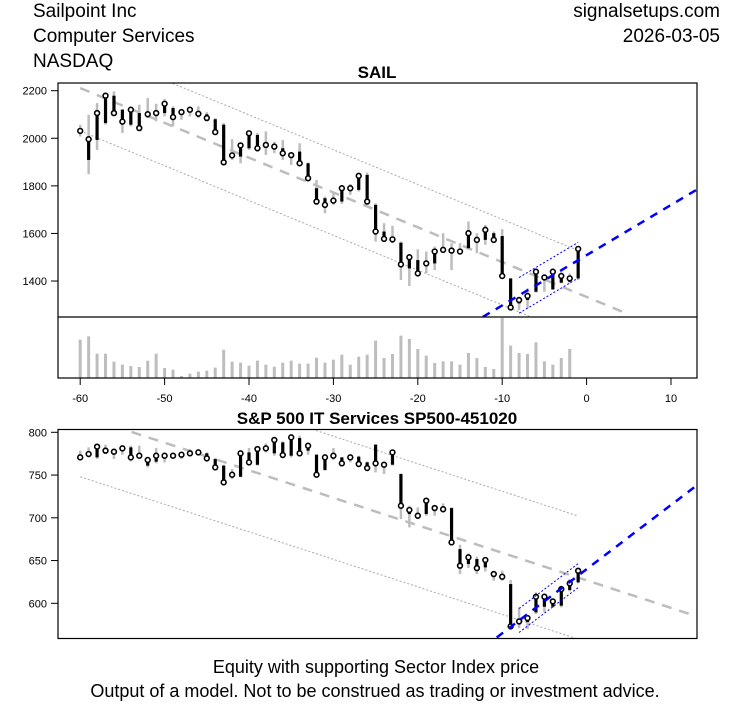 Image resolution: width=753 pixels, height=708 pixels. What do you see at coordinates (38, 519) in the screenshot?
I see `y-tick-label: 700` at bounding box center [38, 519].